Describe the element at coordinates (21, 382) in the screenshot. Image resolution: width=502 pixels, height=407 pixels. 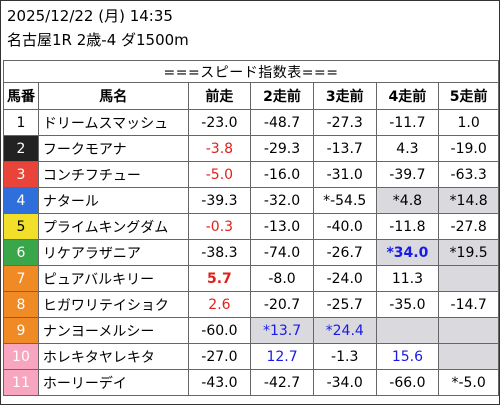
I see `horse-number: 11` at that location.